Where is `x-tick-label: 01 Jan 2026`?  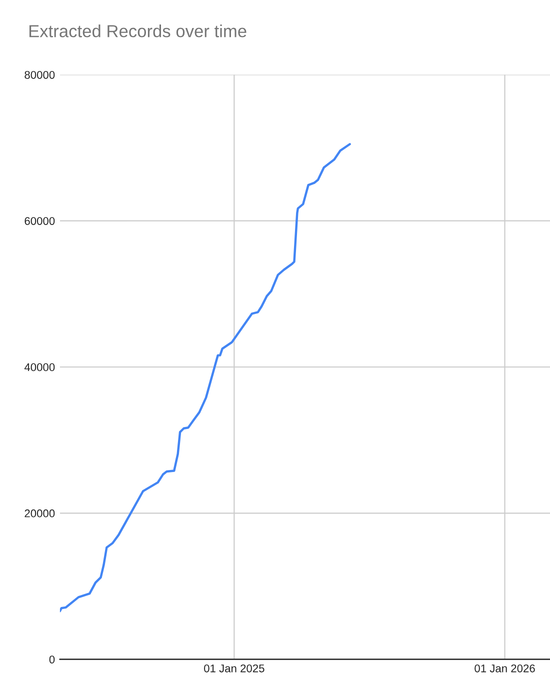
x-tick-label: 01 Jan 2026 is located at coordinates (504, 668).